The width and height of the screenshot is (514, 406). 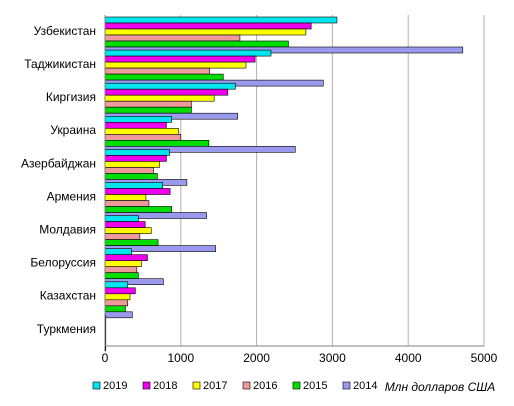 I want to click on legend-label-2014: 2014, so click(x=365, y=386).